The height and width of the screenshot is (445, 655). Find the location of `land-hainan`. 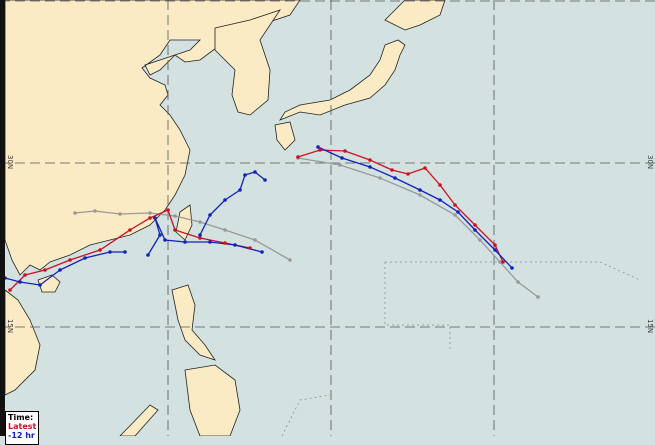

land-hainan is located at coordinates (49, 283).